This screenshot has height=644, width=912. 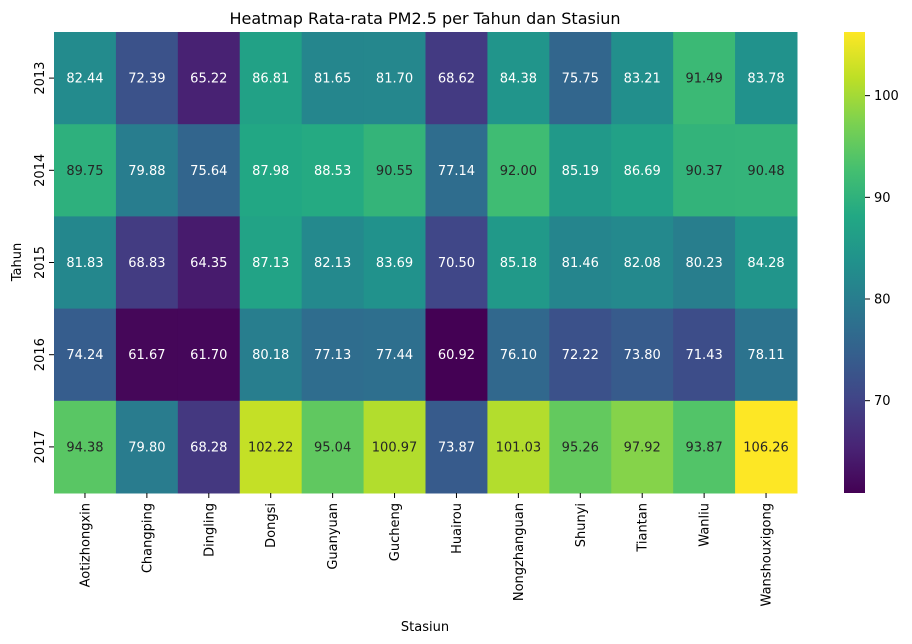 I want to click on cell-value-label: 80.23, so click(x=704, y=263).